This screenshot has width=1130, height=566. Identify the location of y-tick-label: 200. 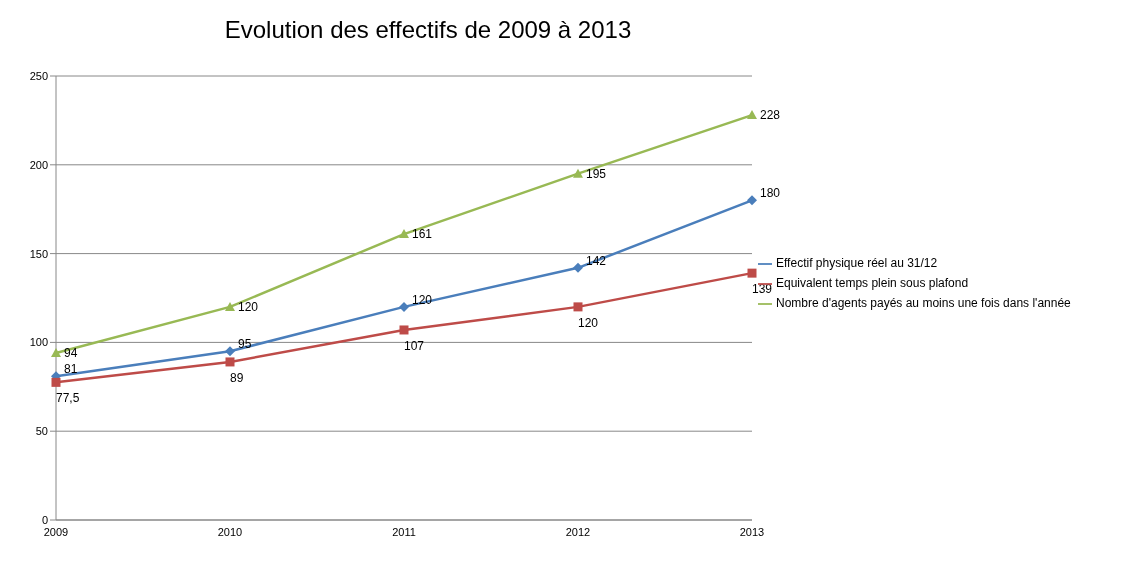
(38, 164).